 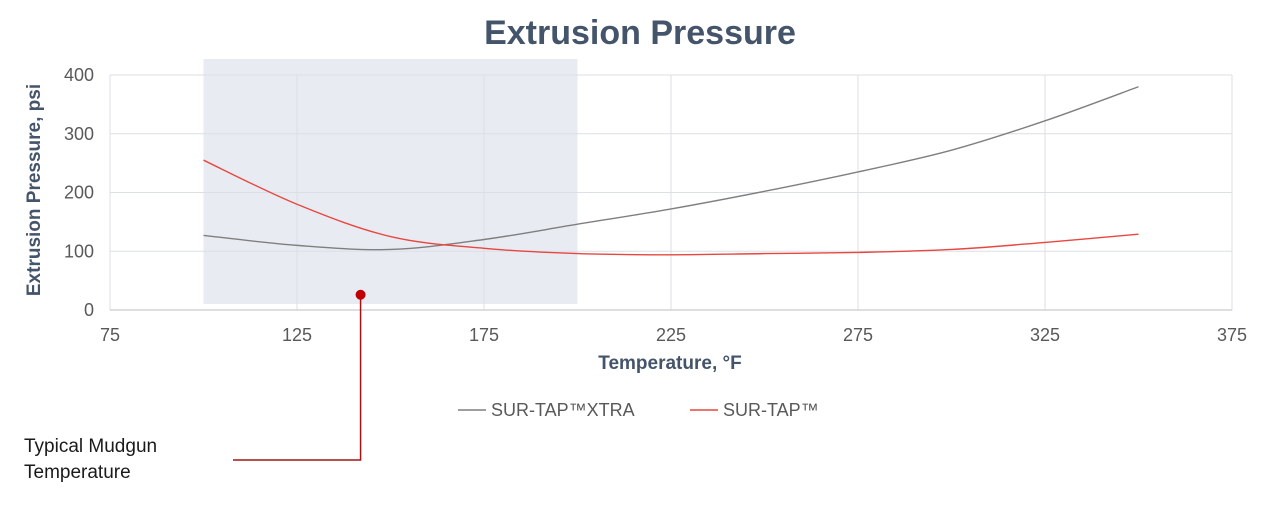 I want to click on shaded-region, so click(x=390, y=181).